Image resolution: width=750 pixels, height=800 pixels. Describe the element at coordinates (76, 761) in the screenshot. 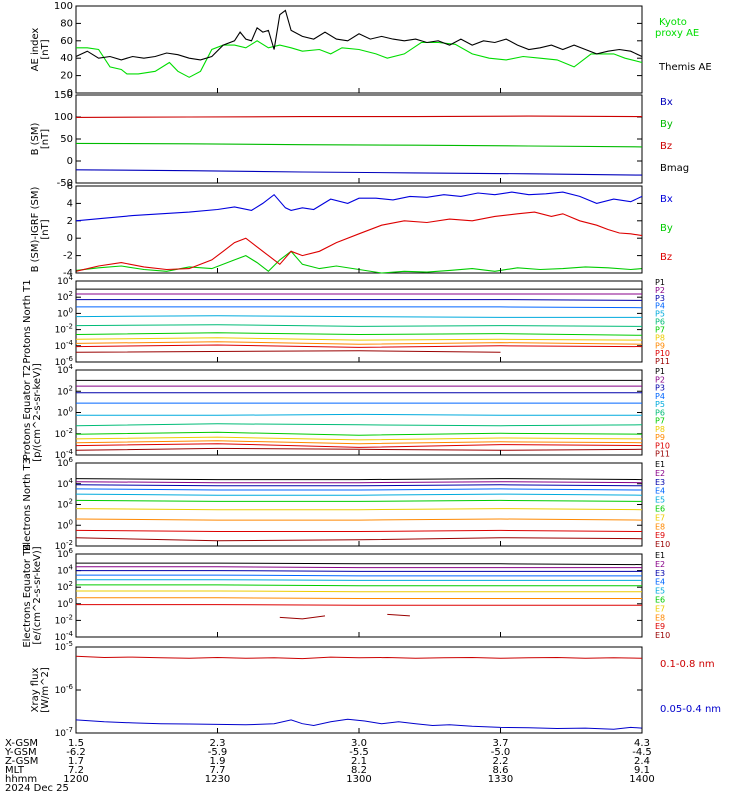

I see `axis-value-z: 1.7` at that location.